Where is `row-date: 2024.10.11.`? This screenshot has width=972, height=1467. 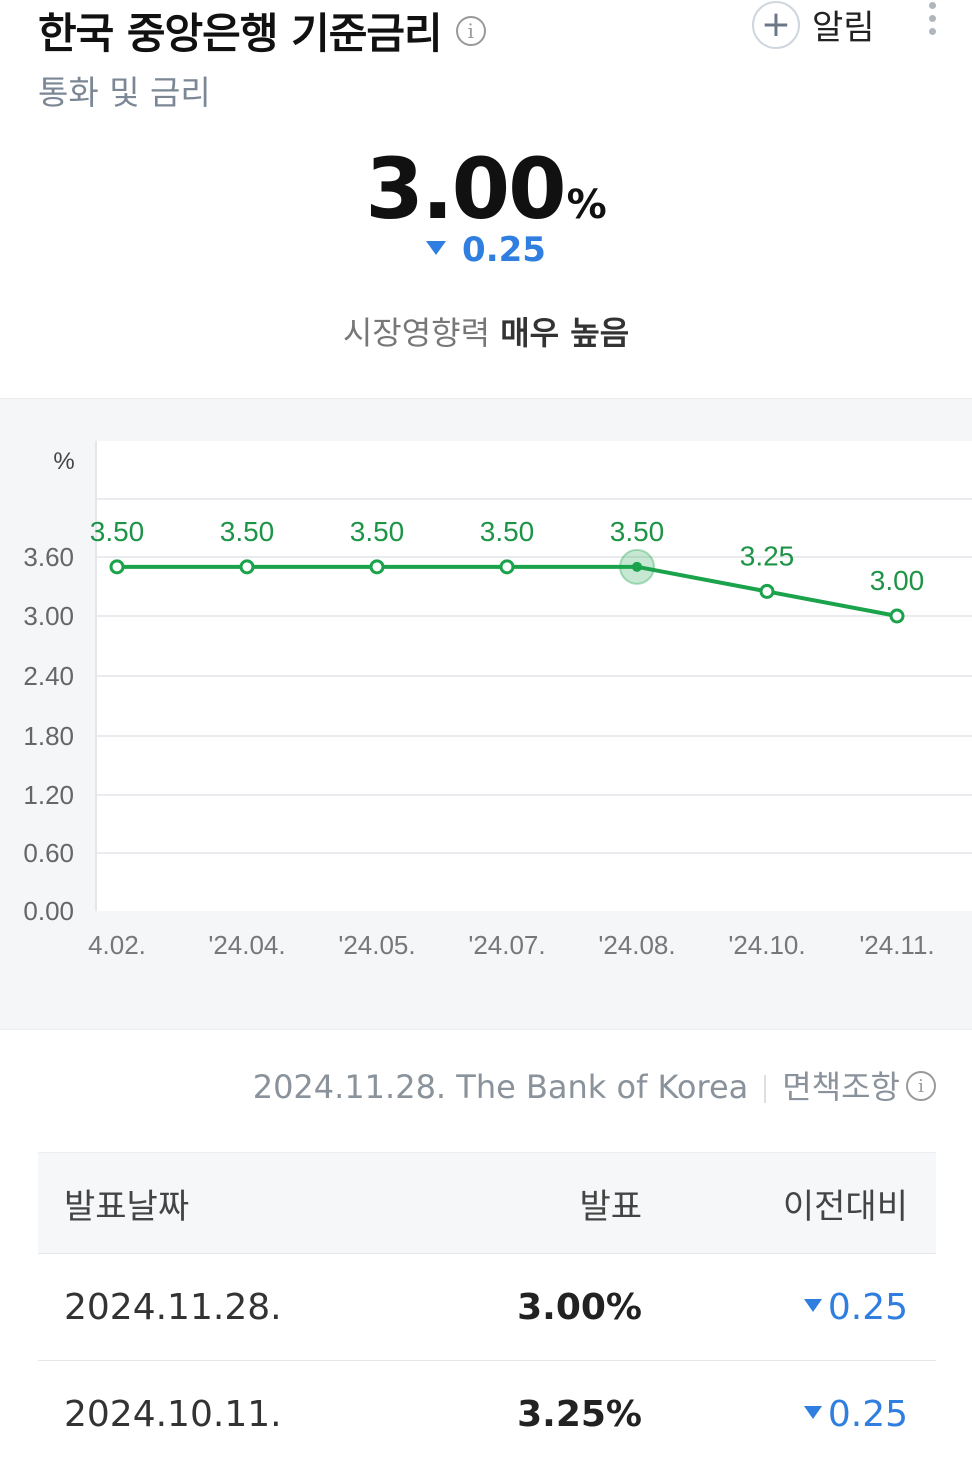 row-date: 2024.10.11. is located at coordinates (173, 1414).